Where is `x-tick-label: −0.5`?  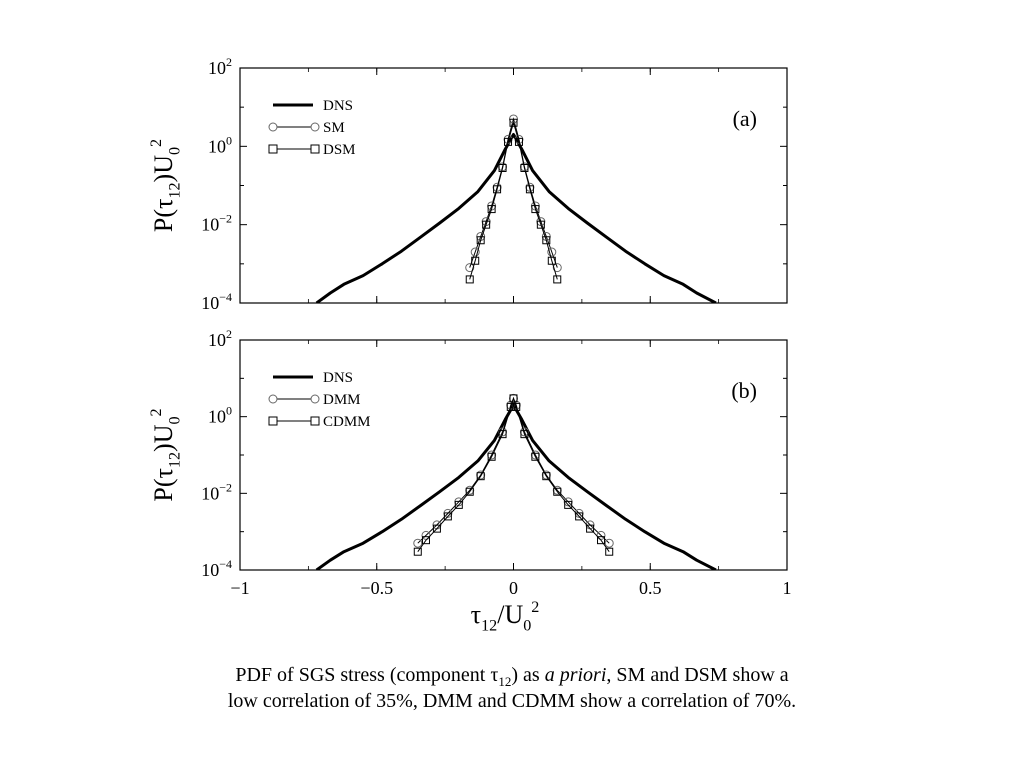
x-tick-label: −0.5 is located at coordinates (376, 588).